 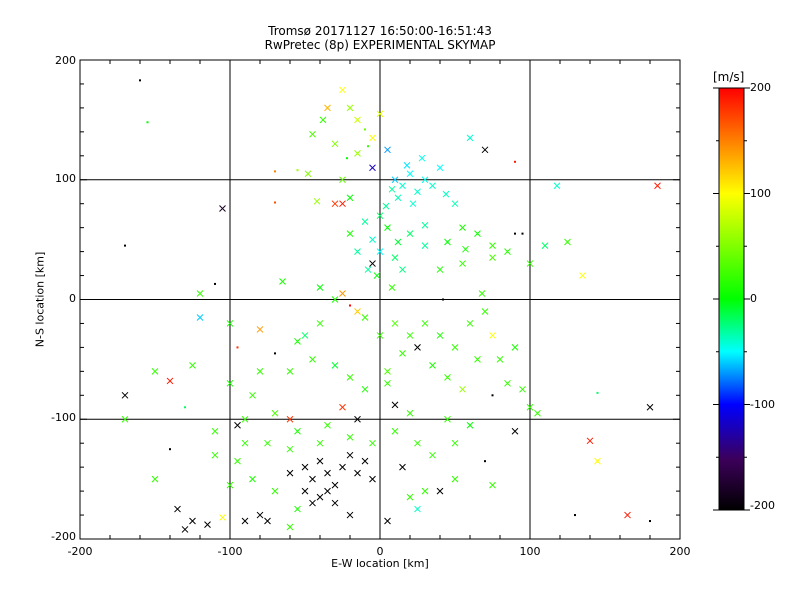 What do you see at coordinates (760, 193) in the screenshot?
I see `colorbar-tick-label: 100` at bounding box center [760, 193].